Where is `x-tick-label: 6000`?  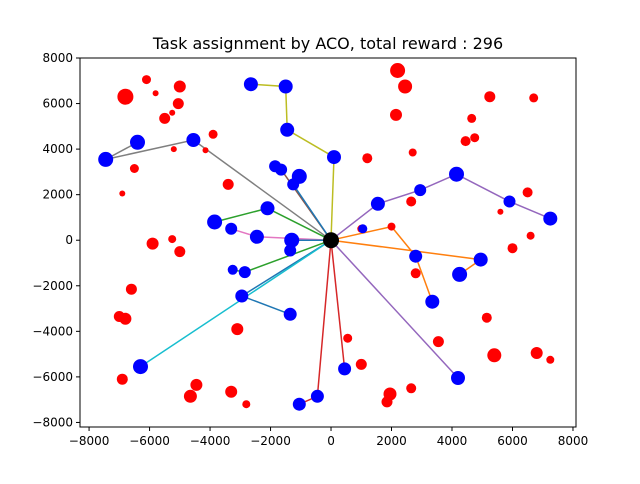 x-tick-label: 6000 is located at coordinates (512, 441).